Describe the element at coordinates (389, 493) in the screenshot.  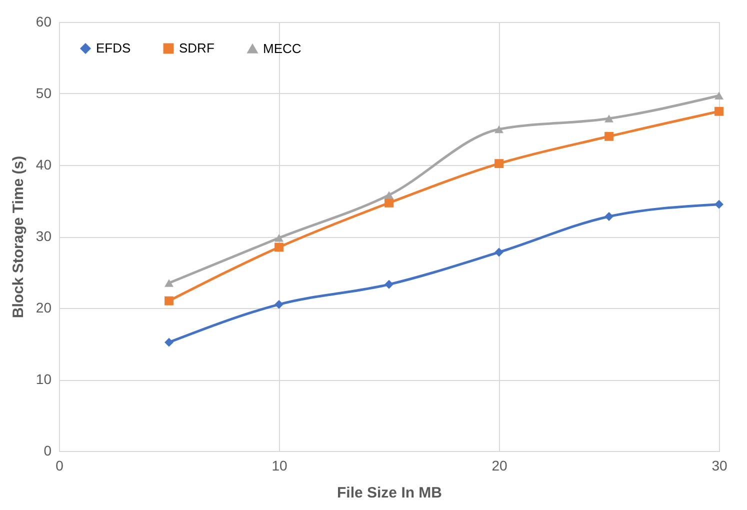
I see `x-axis-title: File Size In MB` at that location.